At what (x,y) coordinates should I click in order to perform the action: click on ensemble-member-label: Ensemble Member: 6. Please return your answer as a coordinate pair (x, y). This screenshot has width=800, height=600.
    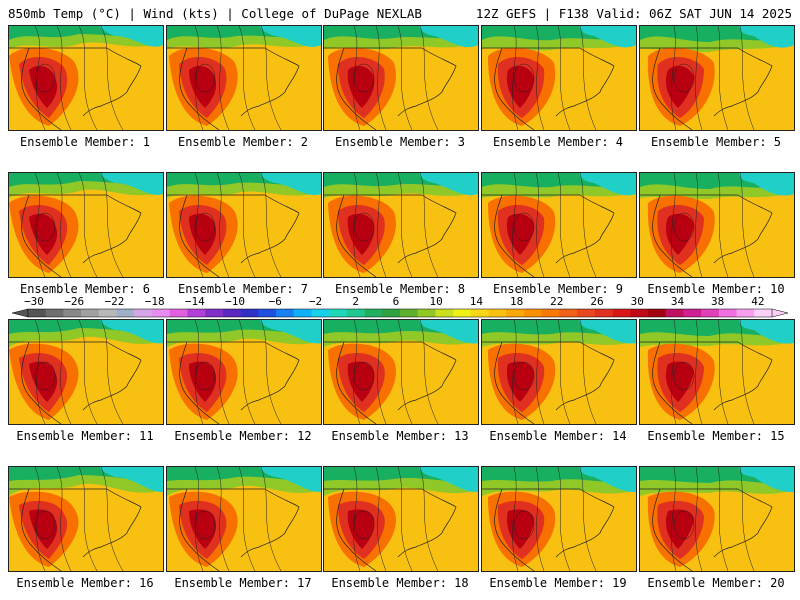
    Looking at the image, I should click on (85, 289).